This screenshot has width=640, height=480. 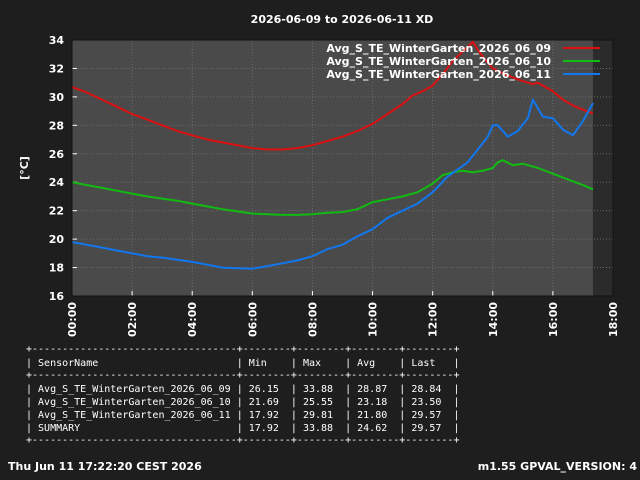 What do you see at coordinates (342, 19) in the screenshot?
I see `chart-title: 2026-06-09 to 2026-06-11 XD` at bounding box center [342, 19].